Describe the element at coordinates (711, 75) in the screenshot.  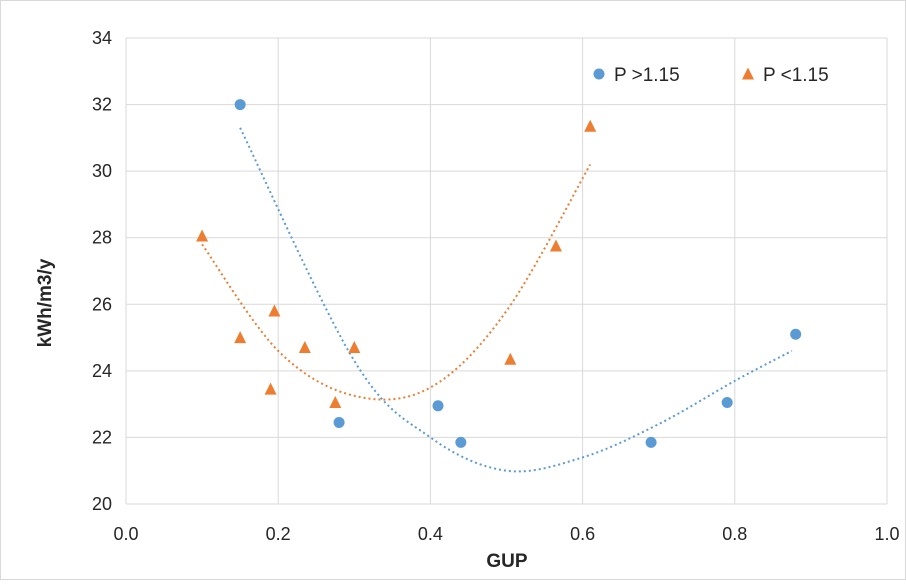
I see `legend: P >1.15 P <1.15` at that location.